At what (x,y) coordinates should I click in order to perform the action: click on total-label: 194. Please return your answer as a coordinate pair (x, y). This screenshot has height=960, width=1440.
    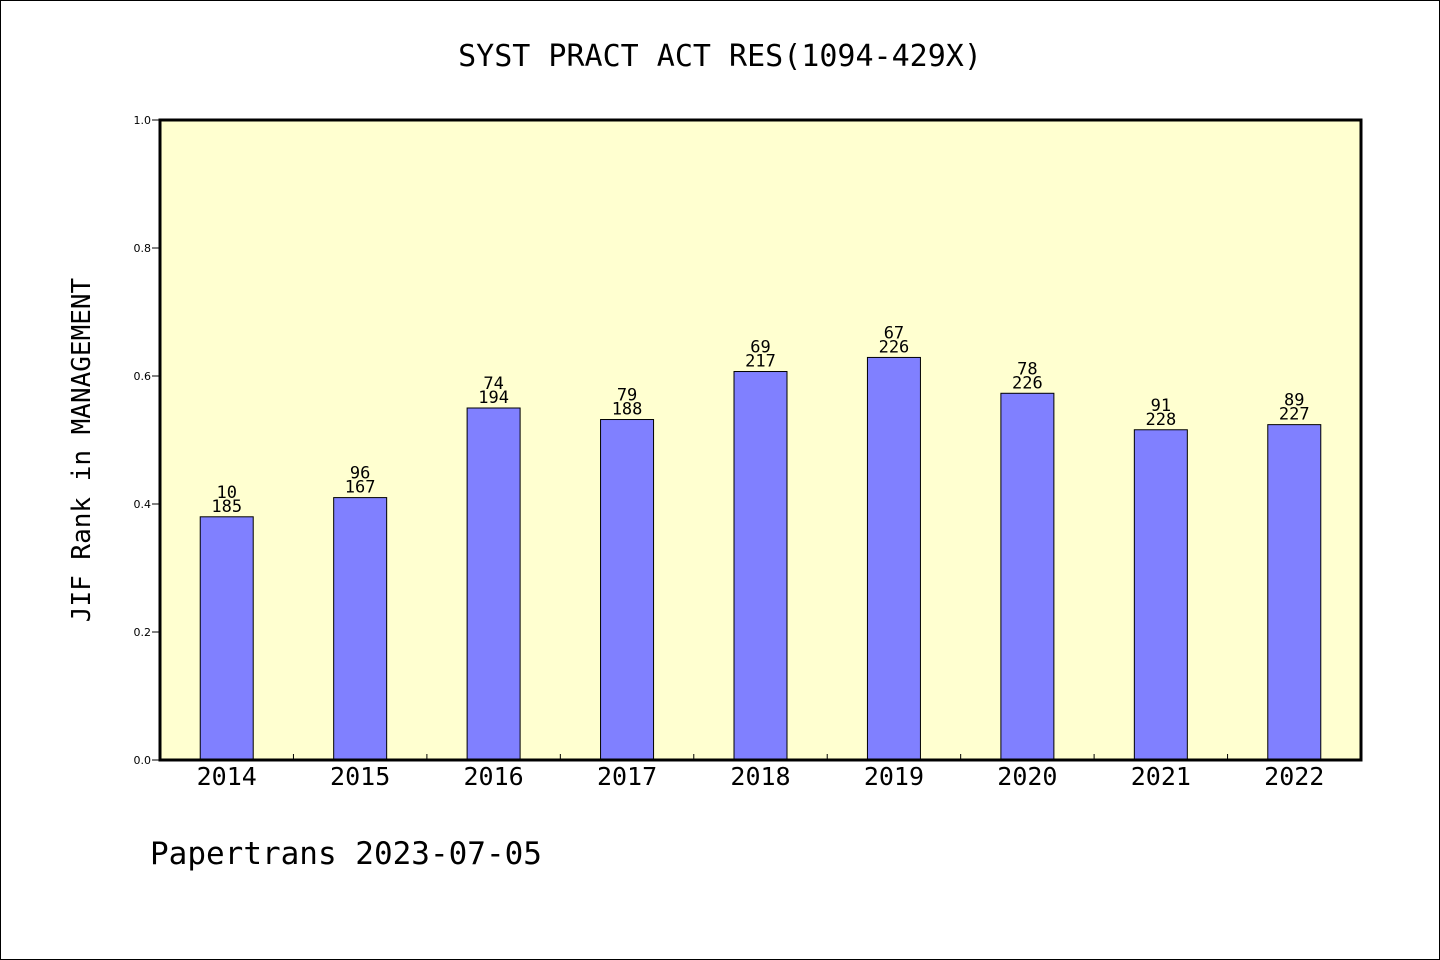
    Looking at the image, I should click on (493, 398).